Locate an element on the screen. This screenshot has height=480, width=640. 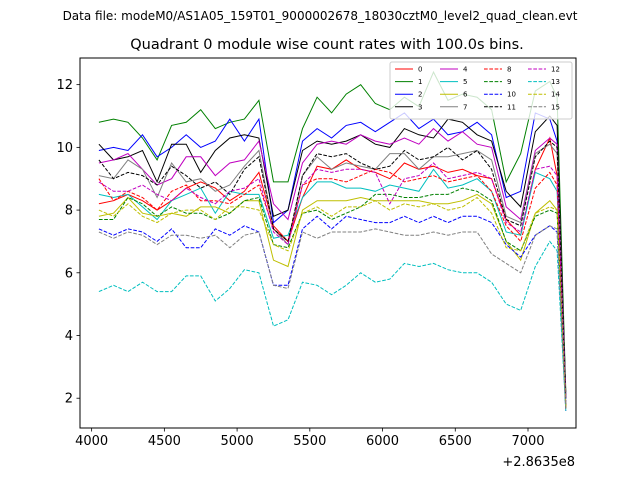
legend-label-5: 5 is located at coordinates (465, 82).